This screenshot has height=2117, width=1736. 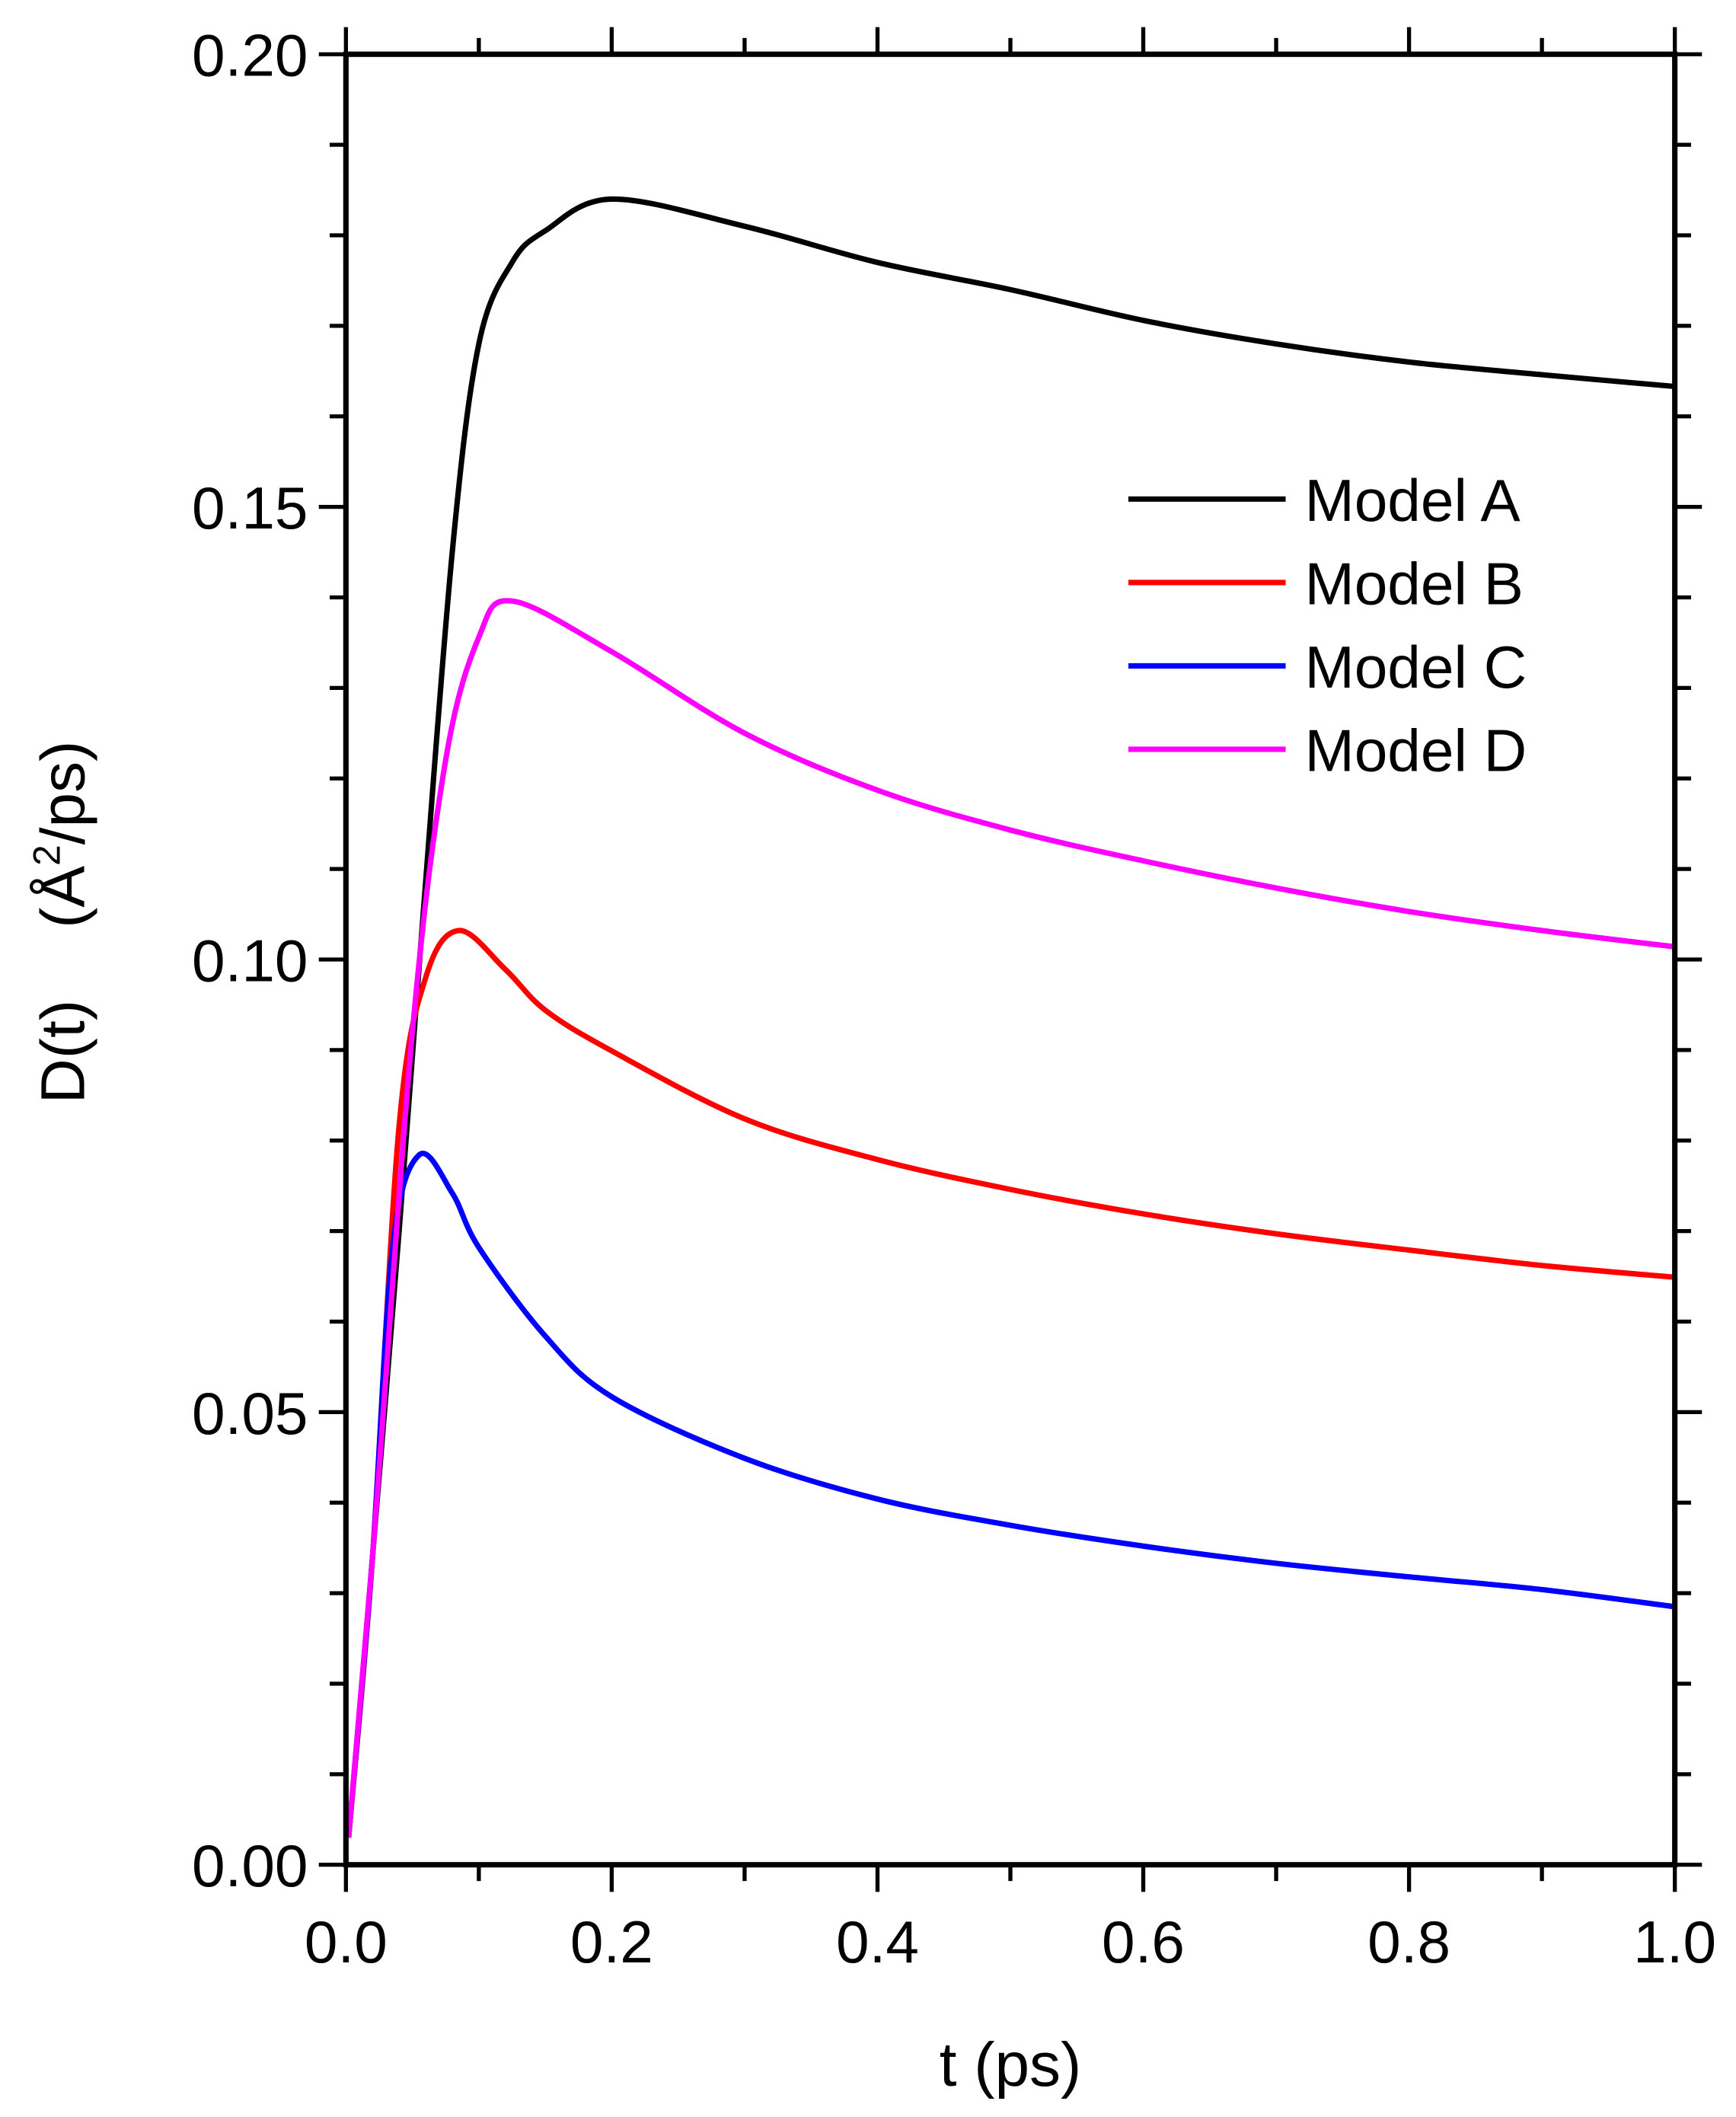 I want to click on legend-label: Model C, so click(x=1416, y=667).